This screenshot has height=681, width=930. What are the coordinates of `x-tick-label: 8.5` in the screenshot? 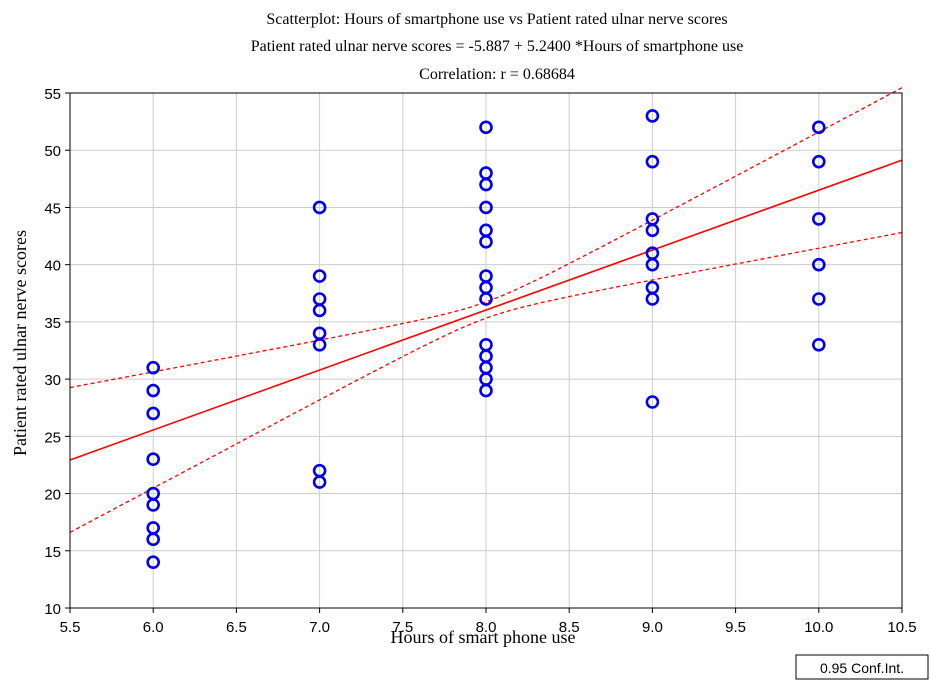 It's located at (569, 627).